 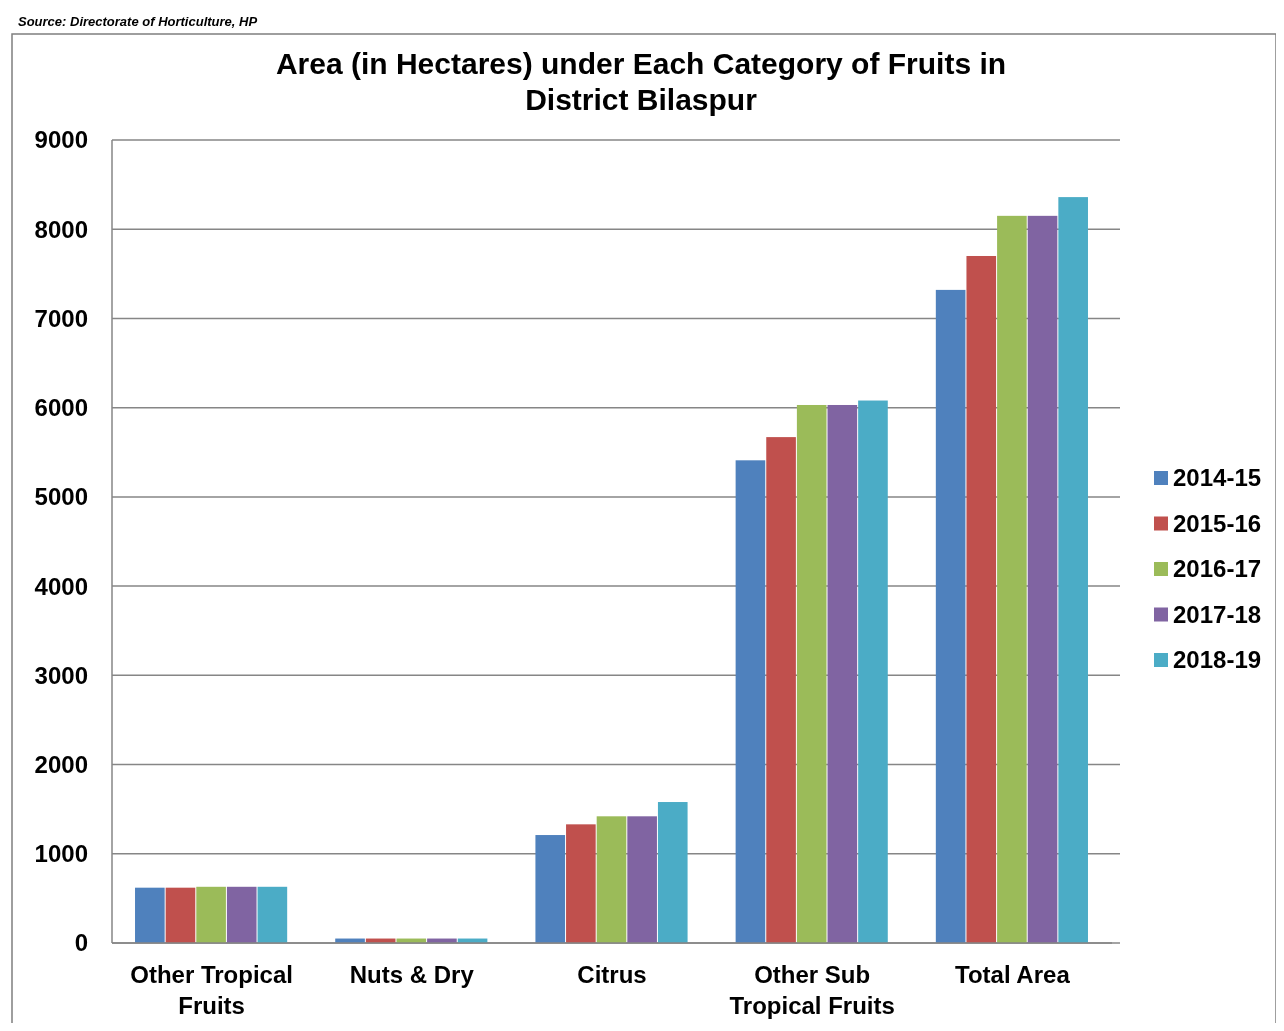 What do you see at coordinates (61, 318) in the screenshot?
I see `y-tick-label: 7000` at bounding box center [61, 318].